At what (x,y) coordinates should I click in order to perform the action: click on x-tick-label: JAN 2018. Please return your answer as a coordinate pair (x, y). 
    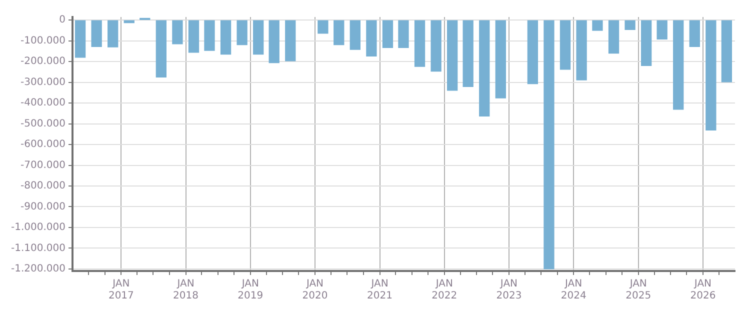
    Looking at the image, I should click on (186, 290).